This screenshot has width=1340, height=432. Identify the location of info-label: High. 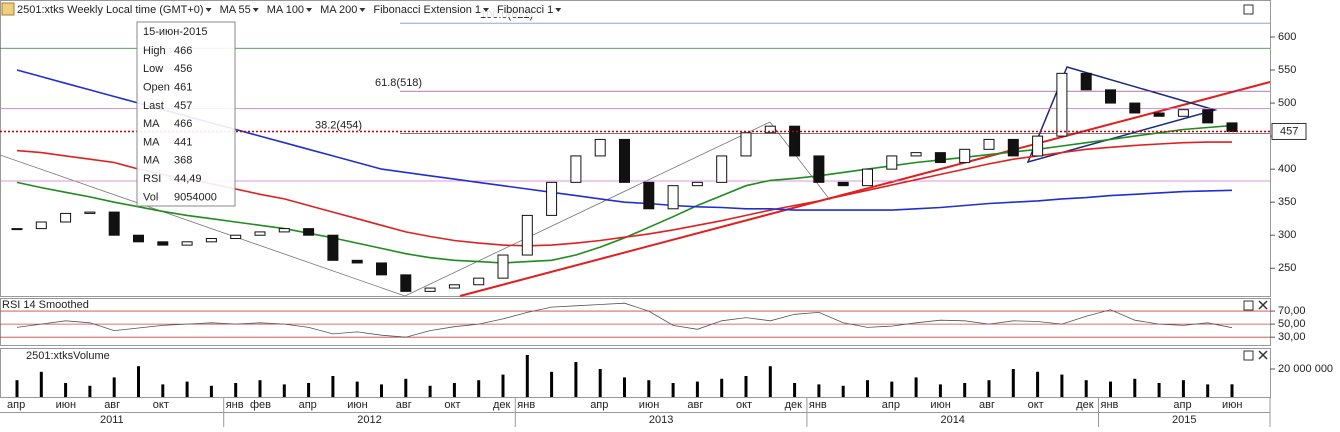
(154, 51).